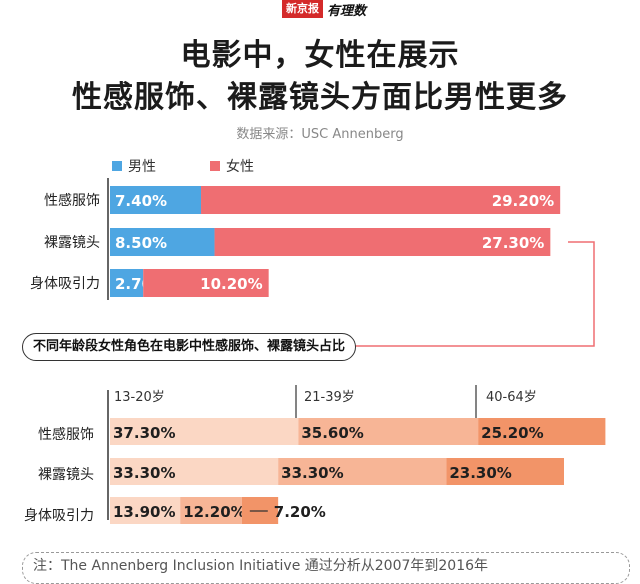 The image size is (640, 584). I want to click on age-bar-label-1-row-1: 37.30%, so click(144, 433).